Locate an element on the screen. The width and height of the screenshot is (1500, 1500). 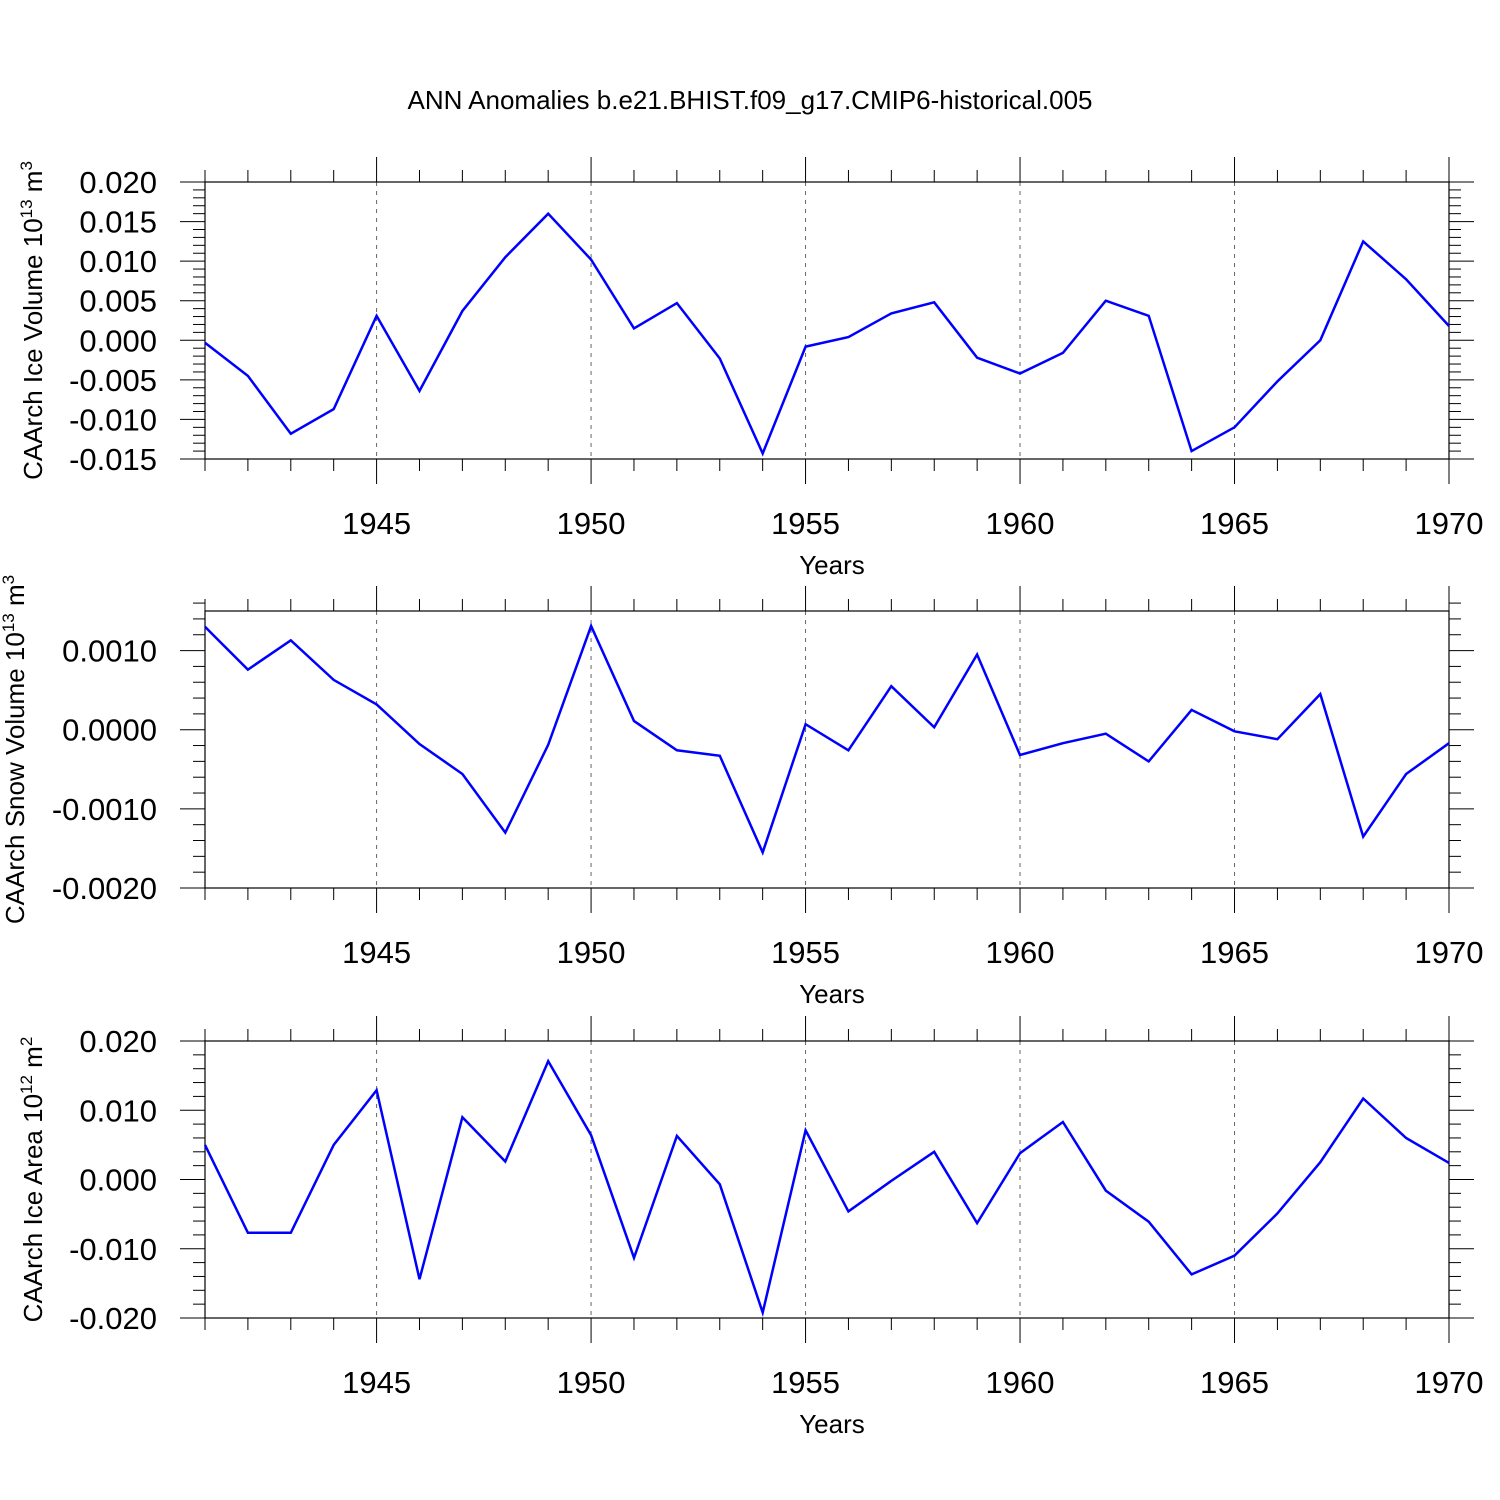
y-axis-label: CAArch Ice Volume 1013 m3 is located at coordinates (32, 320).